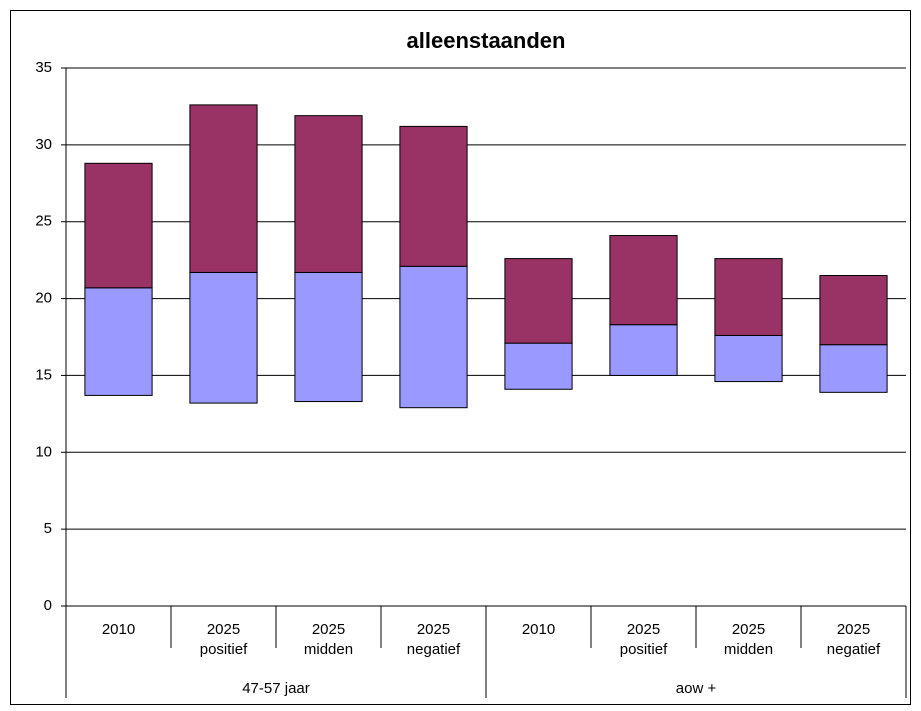 This screenshot has height=711, width=921. I want to click on group-label: aow +, so click(696, 688).